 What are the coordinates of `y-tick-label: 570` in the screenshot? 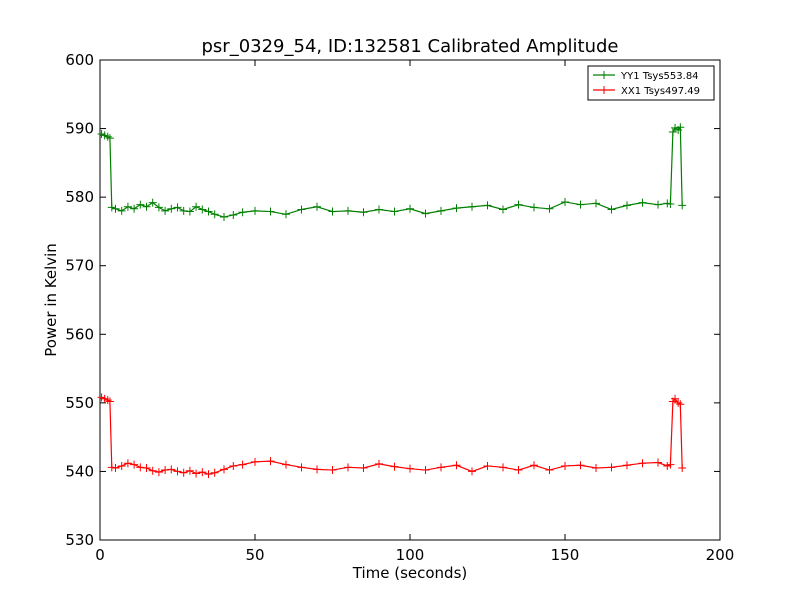 It's located at (79, 266).